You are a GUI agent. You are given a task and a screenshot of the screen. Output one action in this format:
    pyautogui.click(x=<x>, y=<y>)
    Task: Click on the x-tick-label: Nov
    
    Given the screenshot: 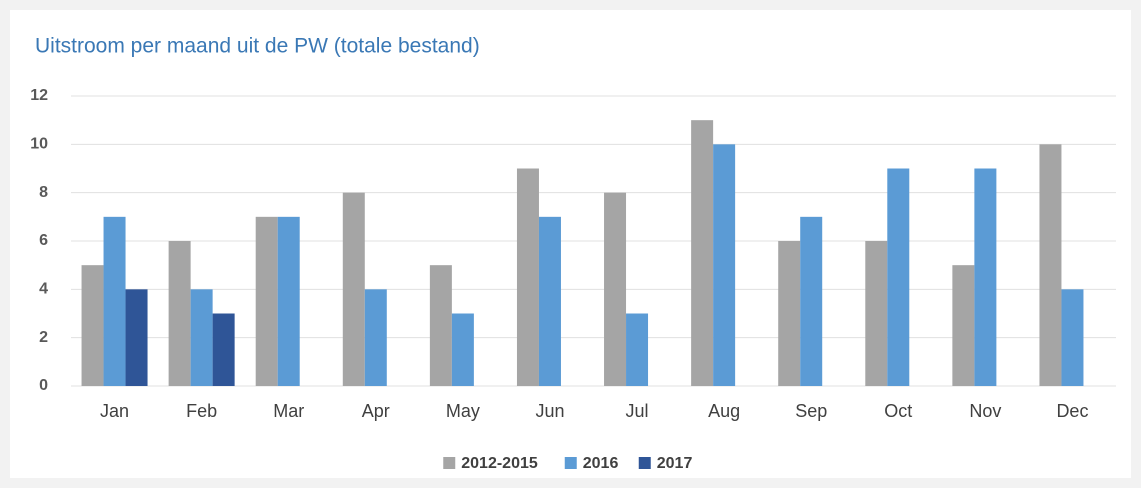 What is the action you would take?
    pyautogui.click(x=985, y=411)
    